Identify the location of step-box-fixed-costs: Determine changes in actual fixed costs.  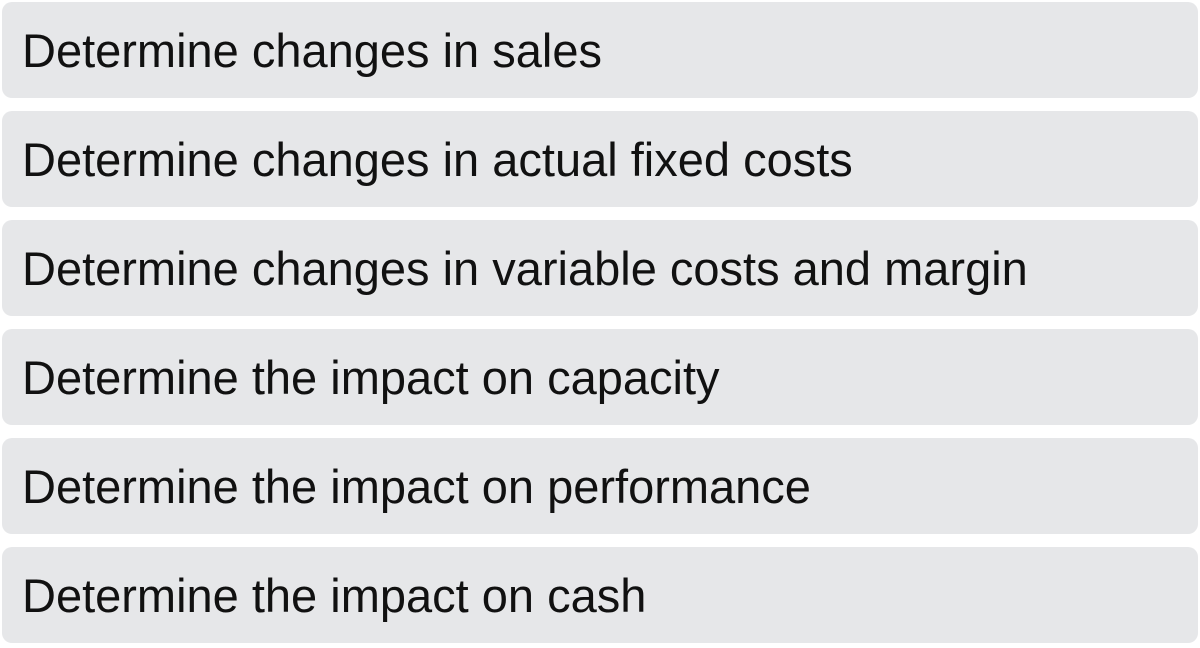
(600, 159).